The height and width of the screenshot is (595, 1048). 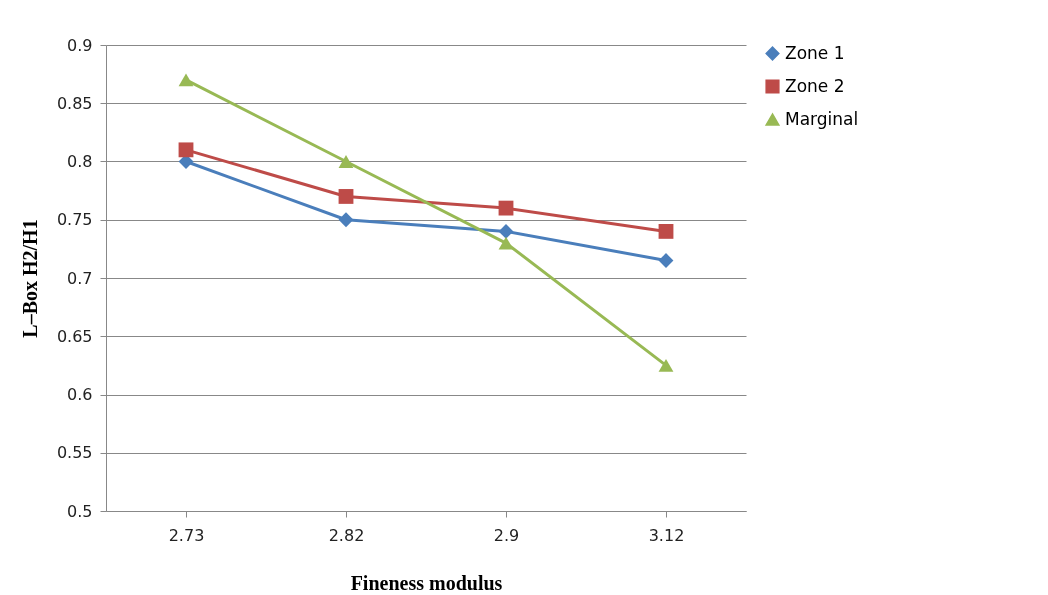 What do you see at coordinates (822, 118) in the screenshot?
I see `legend-label: Marginal` at bounding box center [822, 118].